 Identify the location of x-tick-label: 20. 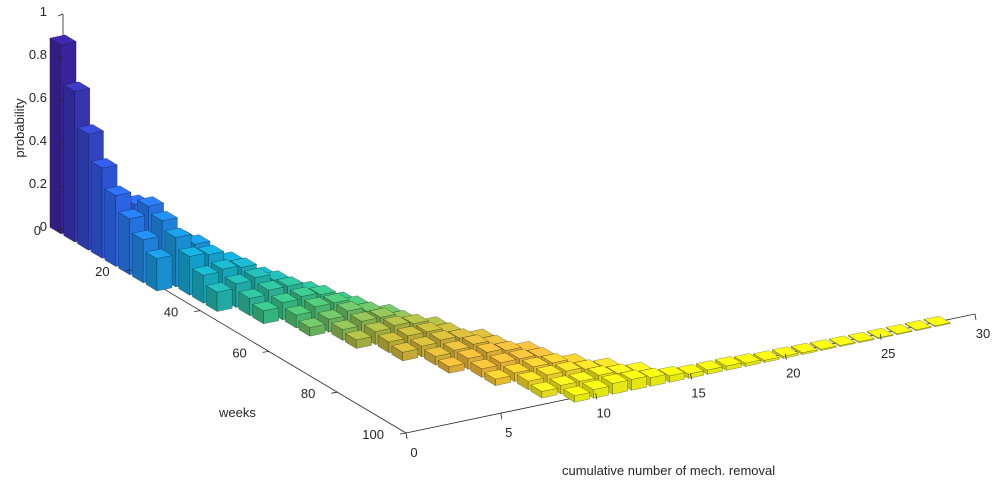
(793, 373).